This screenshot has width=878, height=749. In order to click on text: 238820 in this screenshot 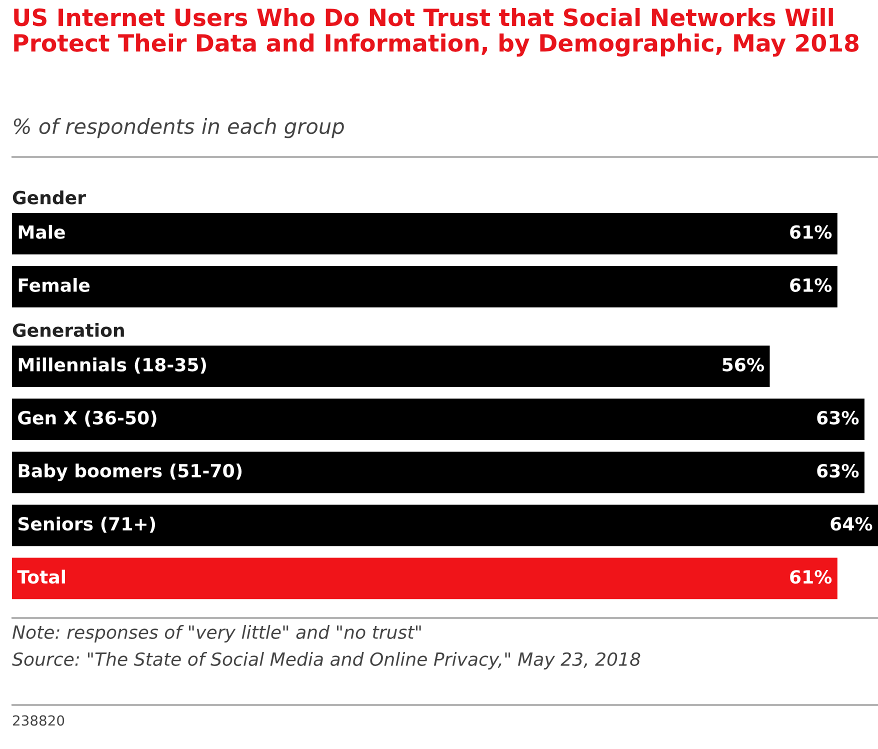, I will do `click(38, 720)`.